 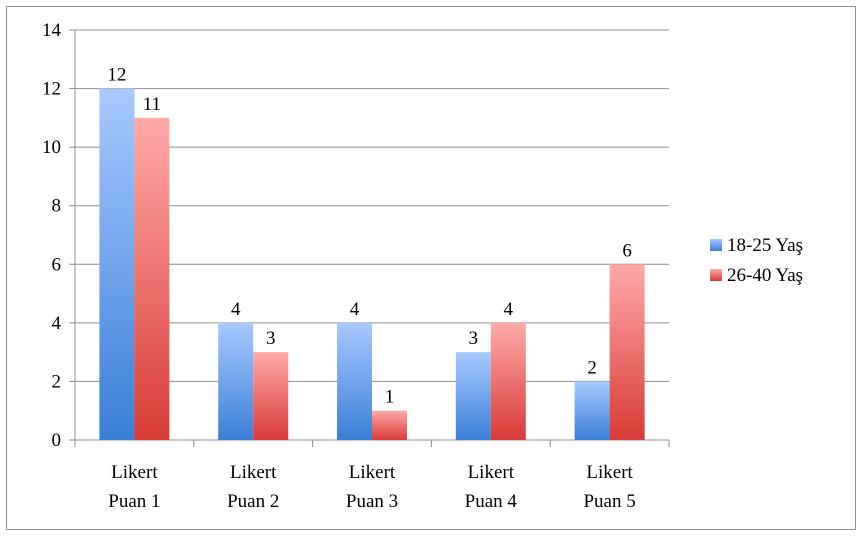 I want to click on x-category-label: Puan 3, so click(x=372, y=501).